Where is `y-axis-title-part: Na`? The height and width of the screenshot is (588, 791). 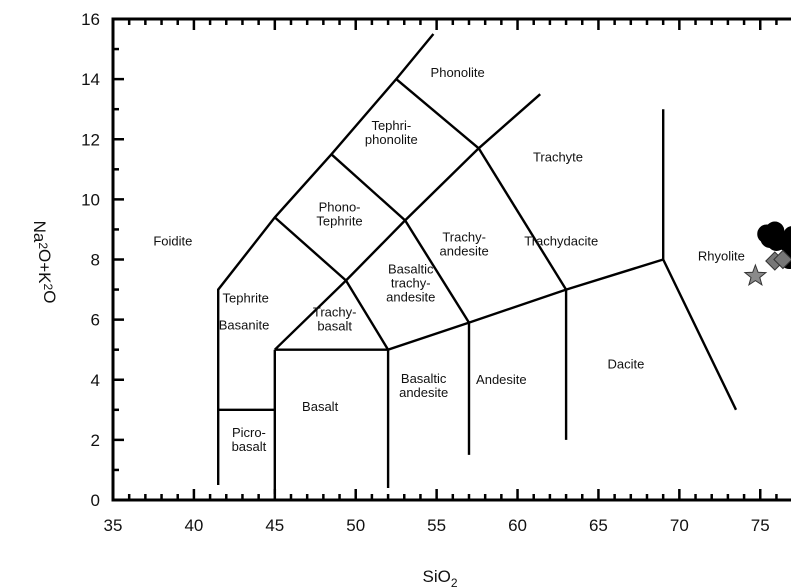
y-axis-title-part: Na is located at coordinates (39, 232).